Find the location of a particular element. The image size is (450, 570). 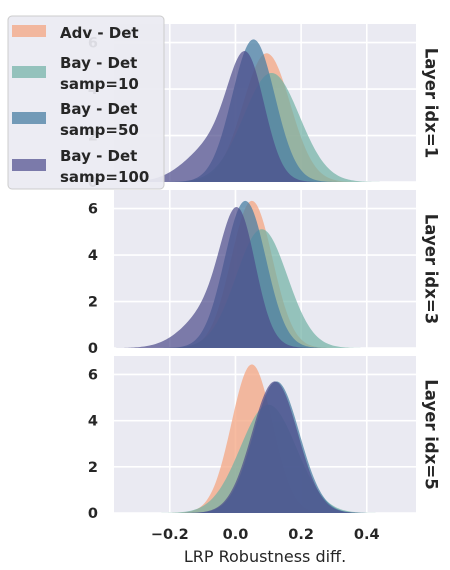

legend-entry: Adv - Det is located at coordinates (75, 33).